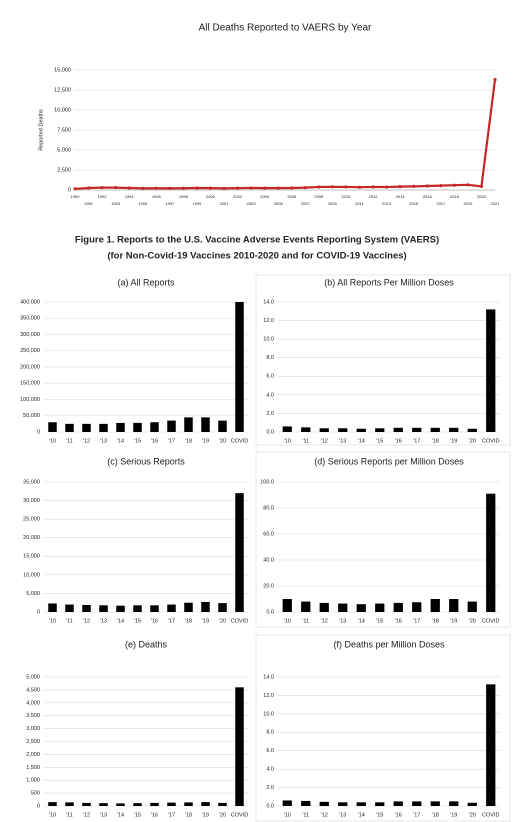  What do you see at coordinates (31, 482) in the screenshot?
I see `y-tick-label: 35,000` at bounding box center [31, 482].